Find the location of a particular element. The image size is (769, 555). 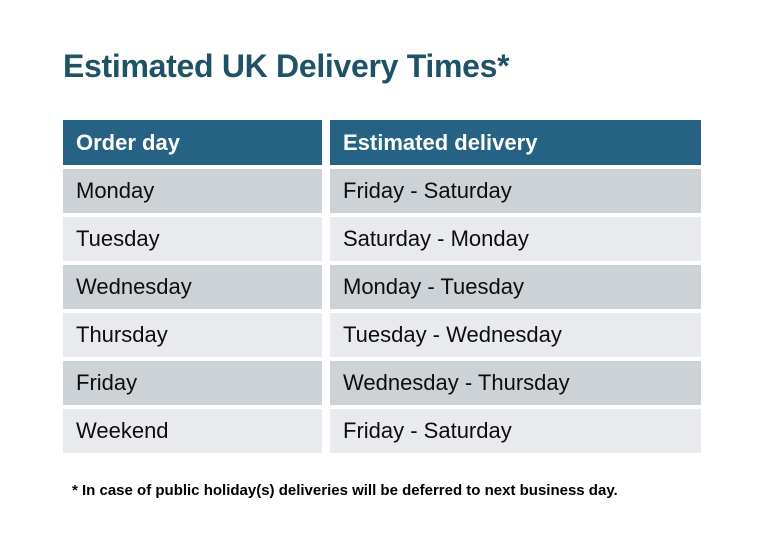

column-header-estimated-delivery: Estimated delivery is located at coordinates (515, 142).